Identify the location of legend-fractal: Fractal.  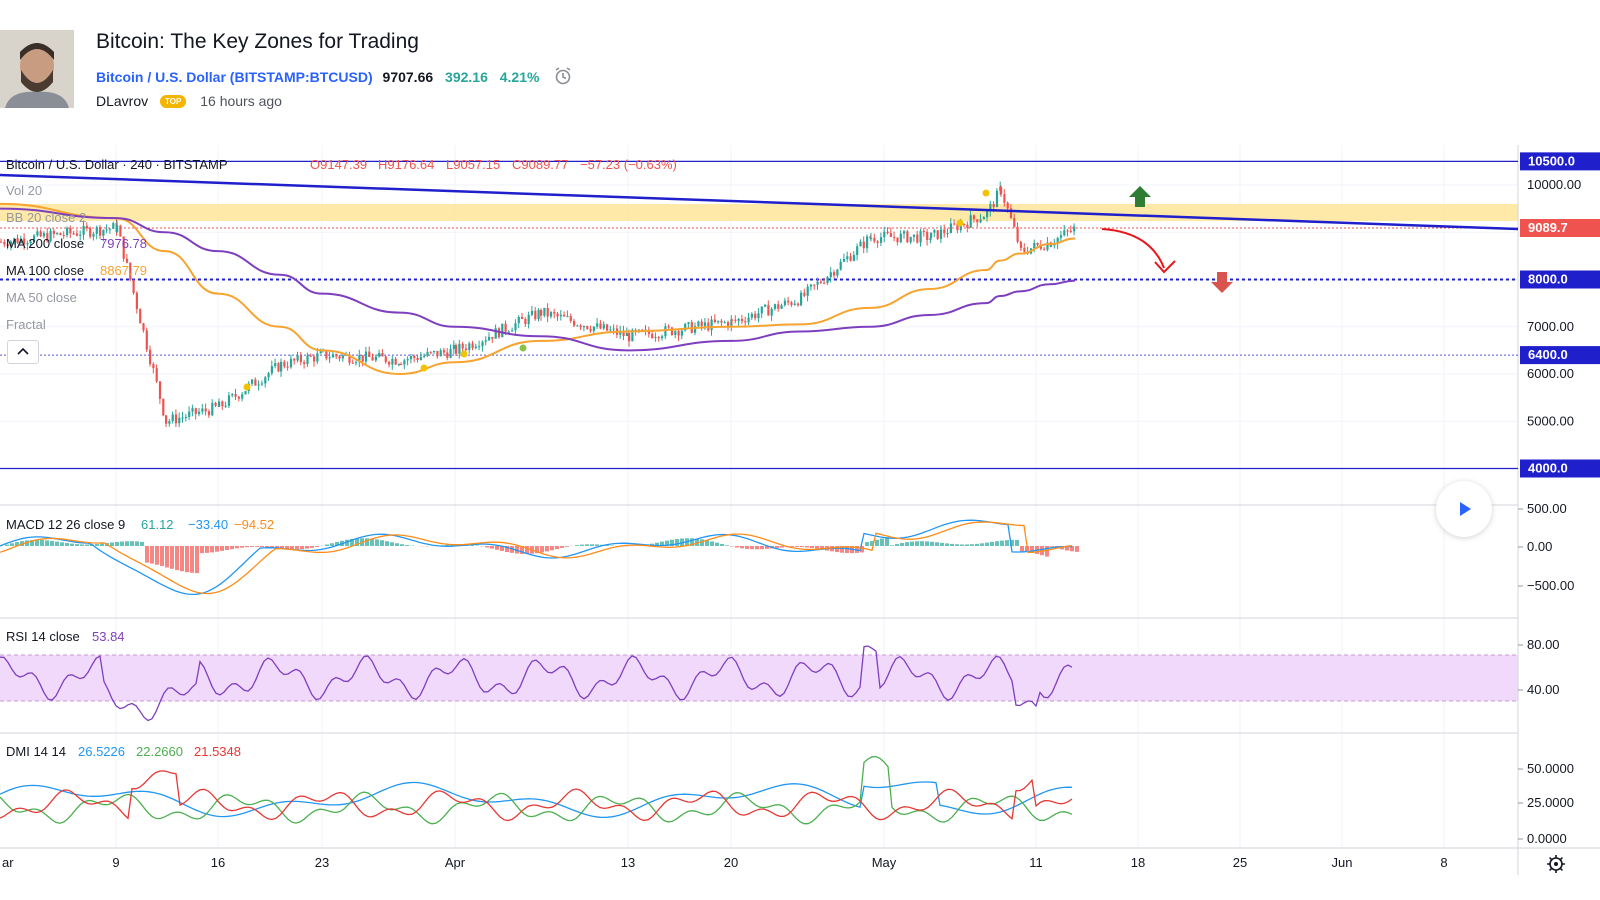
(26, 324).